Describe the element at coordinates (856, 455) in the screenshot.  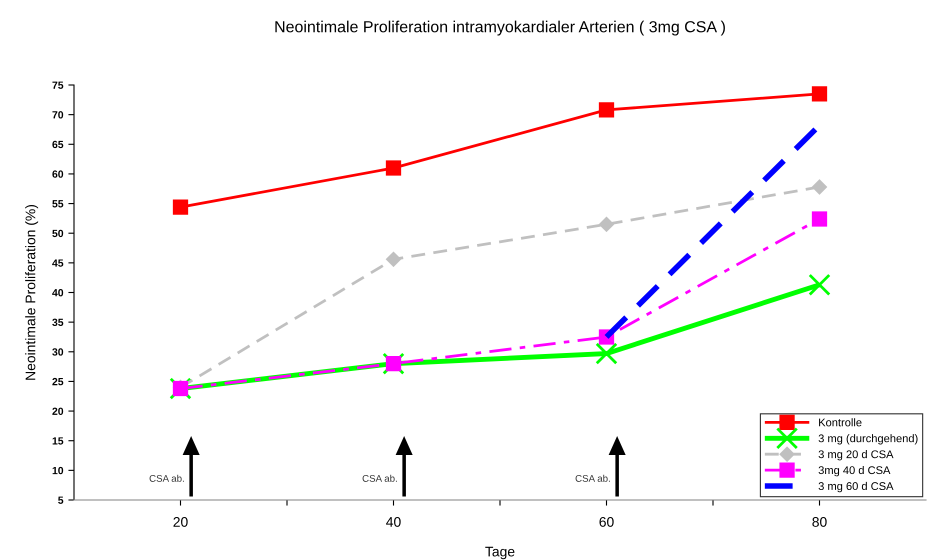
I see `legend-label: 3 mg 20 d CSA` at that location.